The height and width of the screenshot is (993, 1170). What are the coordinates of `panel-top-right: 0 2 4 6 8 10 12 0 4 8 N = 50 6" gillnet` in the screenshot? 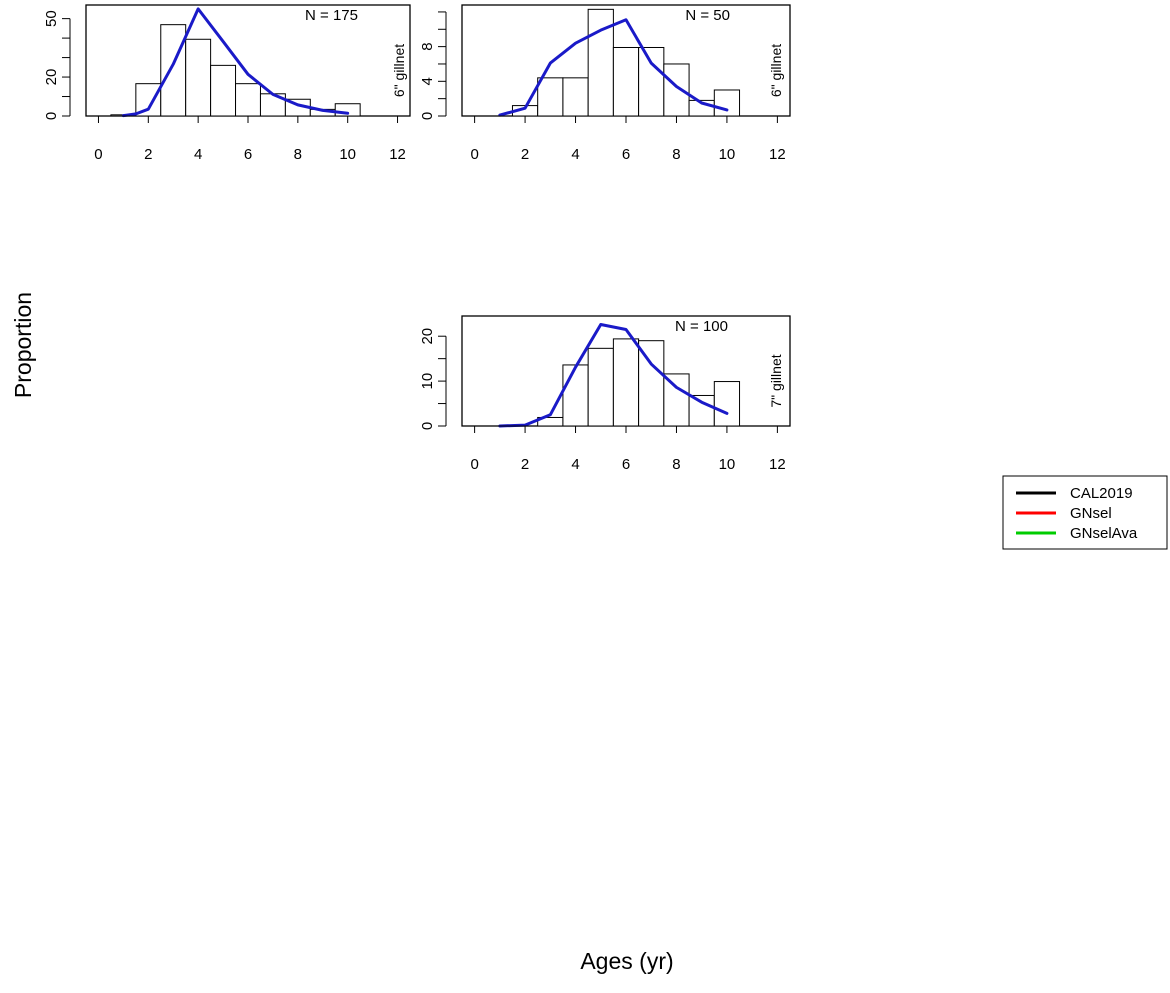 It's located at (605, 83).